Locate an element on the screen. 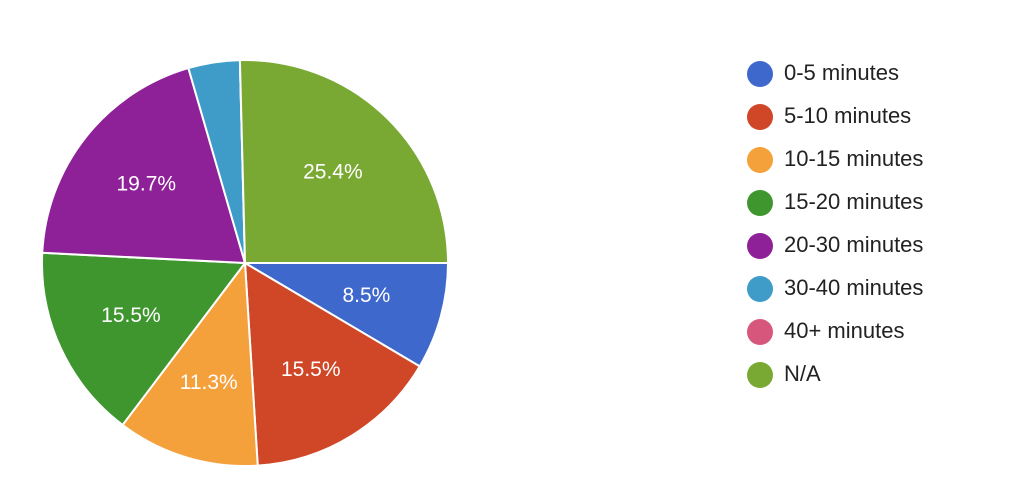 The width and height of the screenshot is (1024, 498). slice-label: 25.4% is located at coordinates (333, 171).